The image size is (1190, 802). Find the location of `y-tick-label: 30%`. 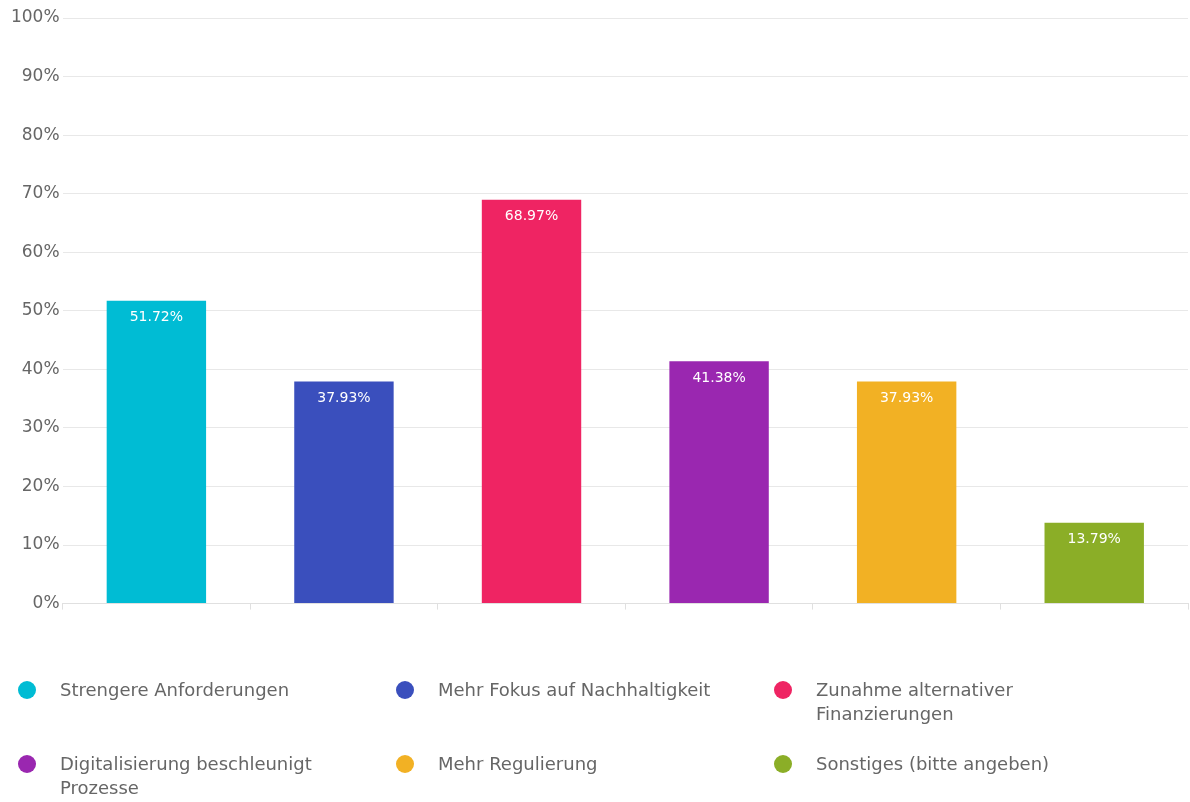

y-tick-label: 30% is located at coordinates (40, 426).